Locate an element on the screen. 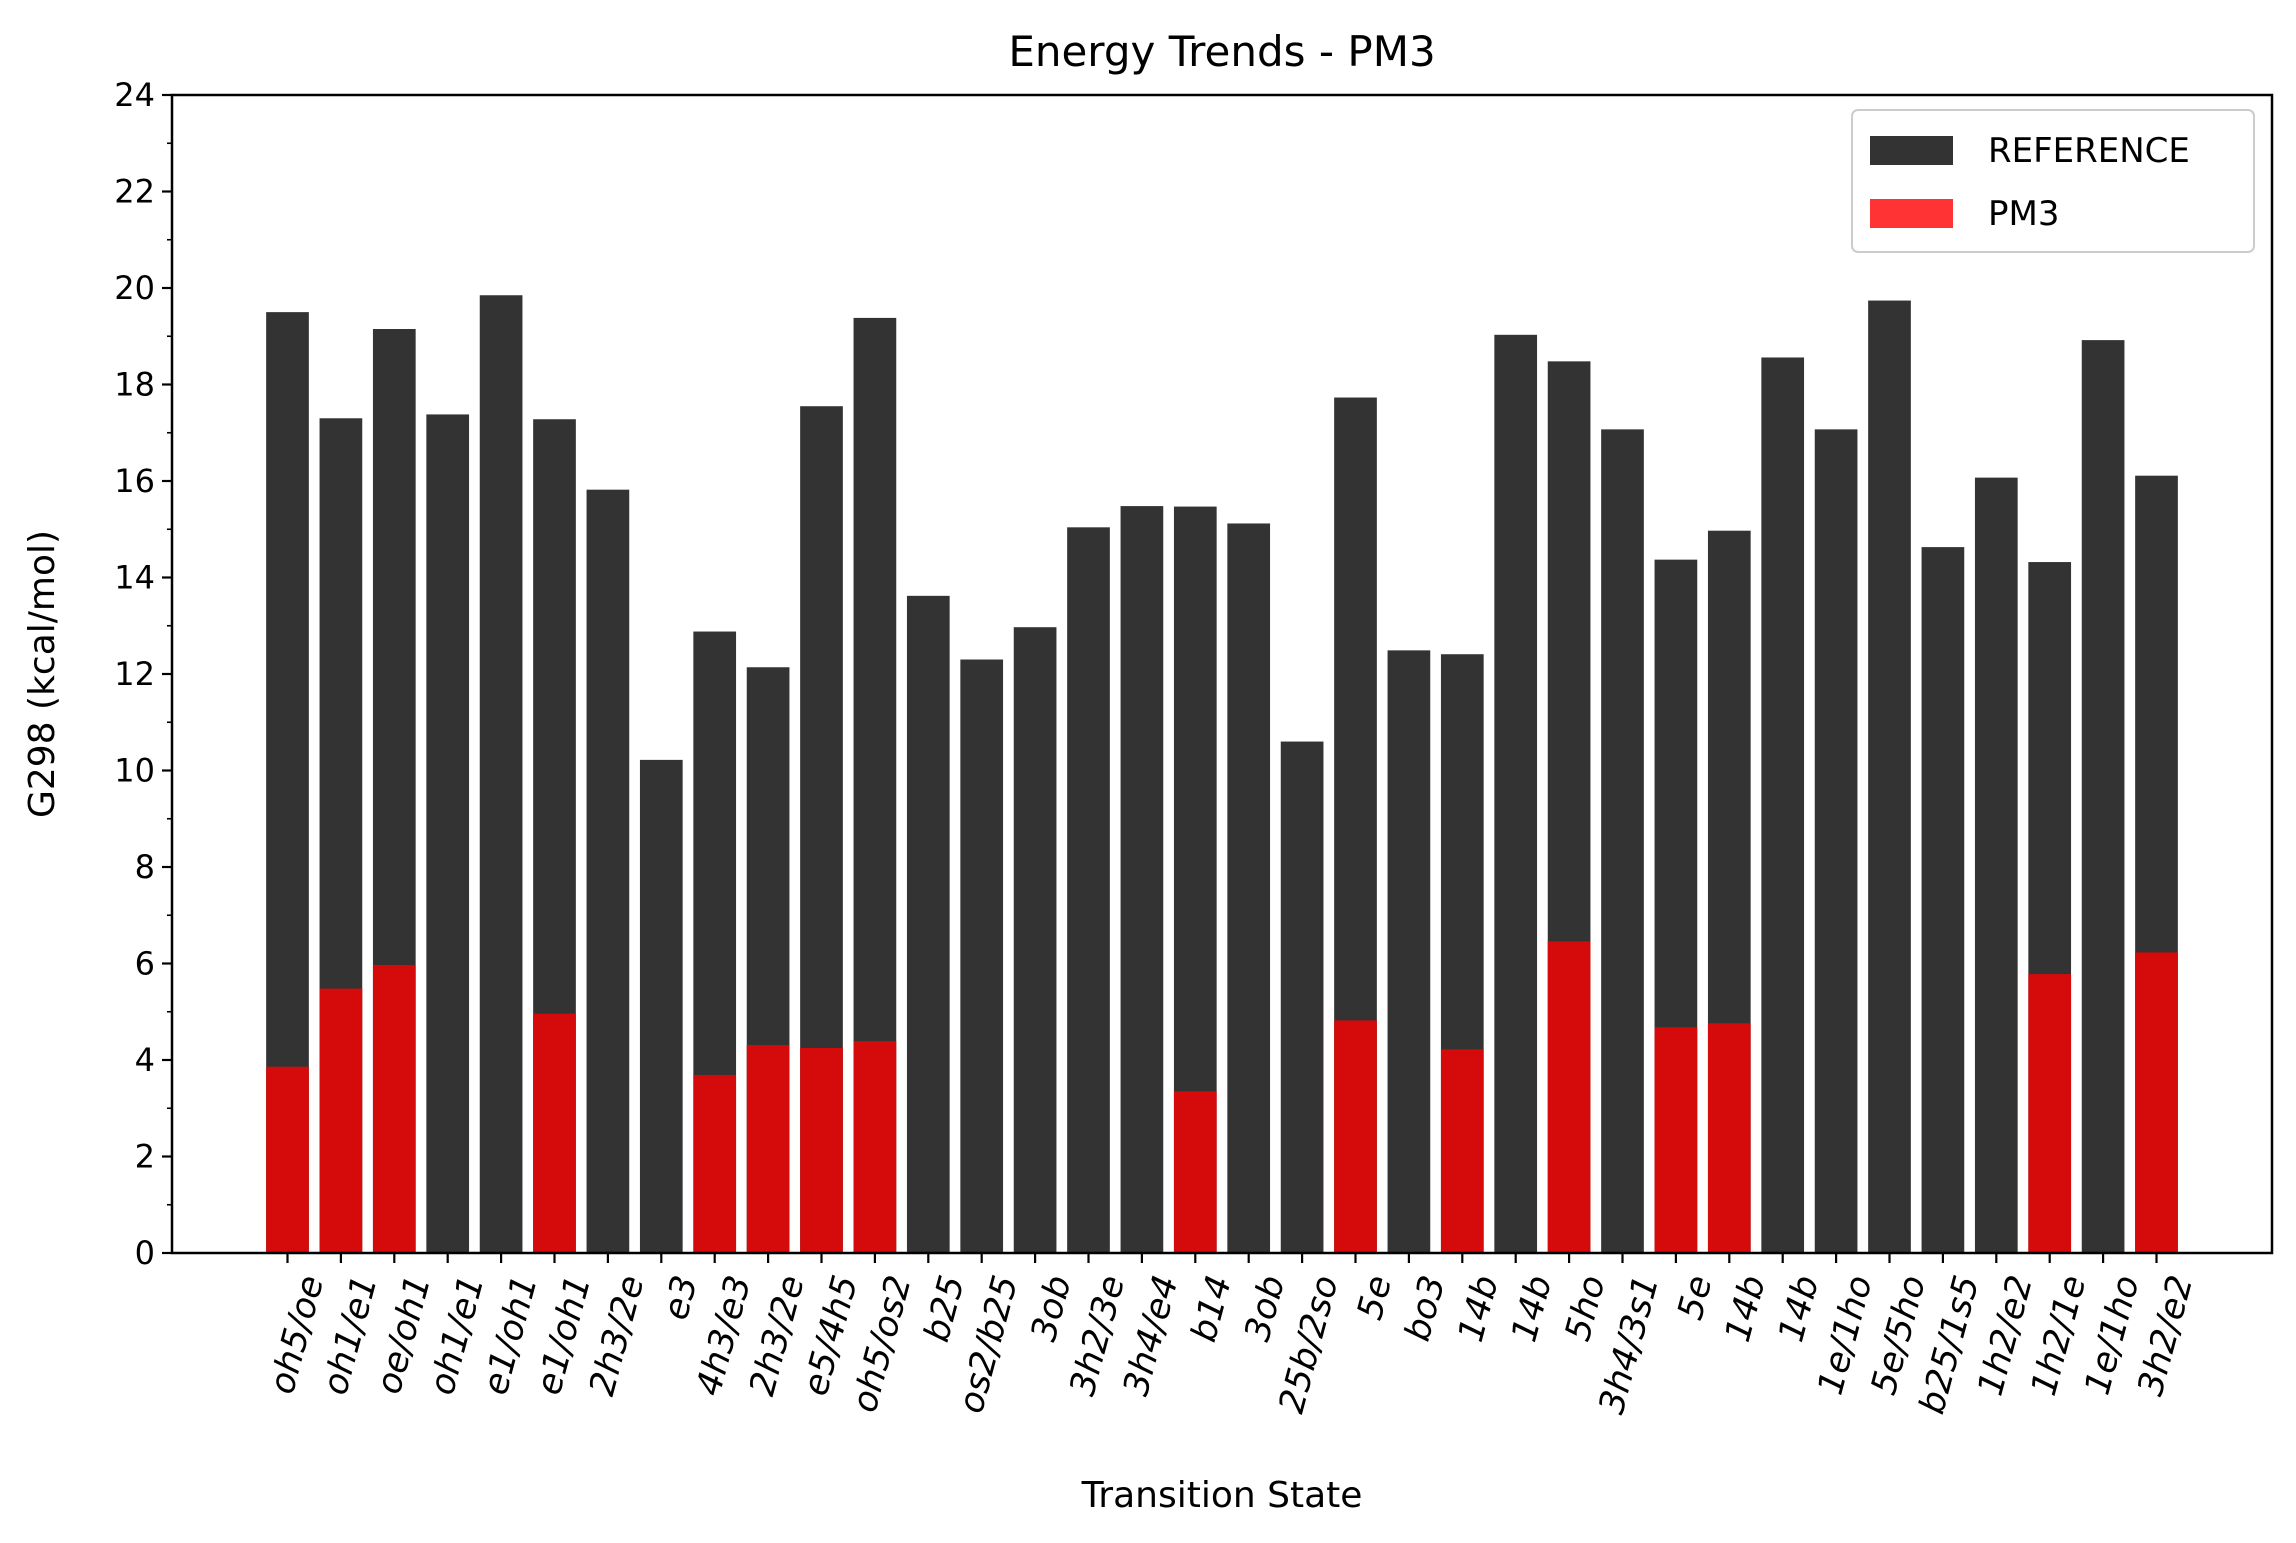  chart-title: Energy Trends - PM3 is located at coordinates (1221, 51).